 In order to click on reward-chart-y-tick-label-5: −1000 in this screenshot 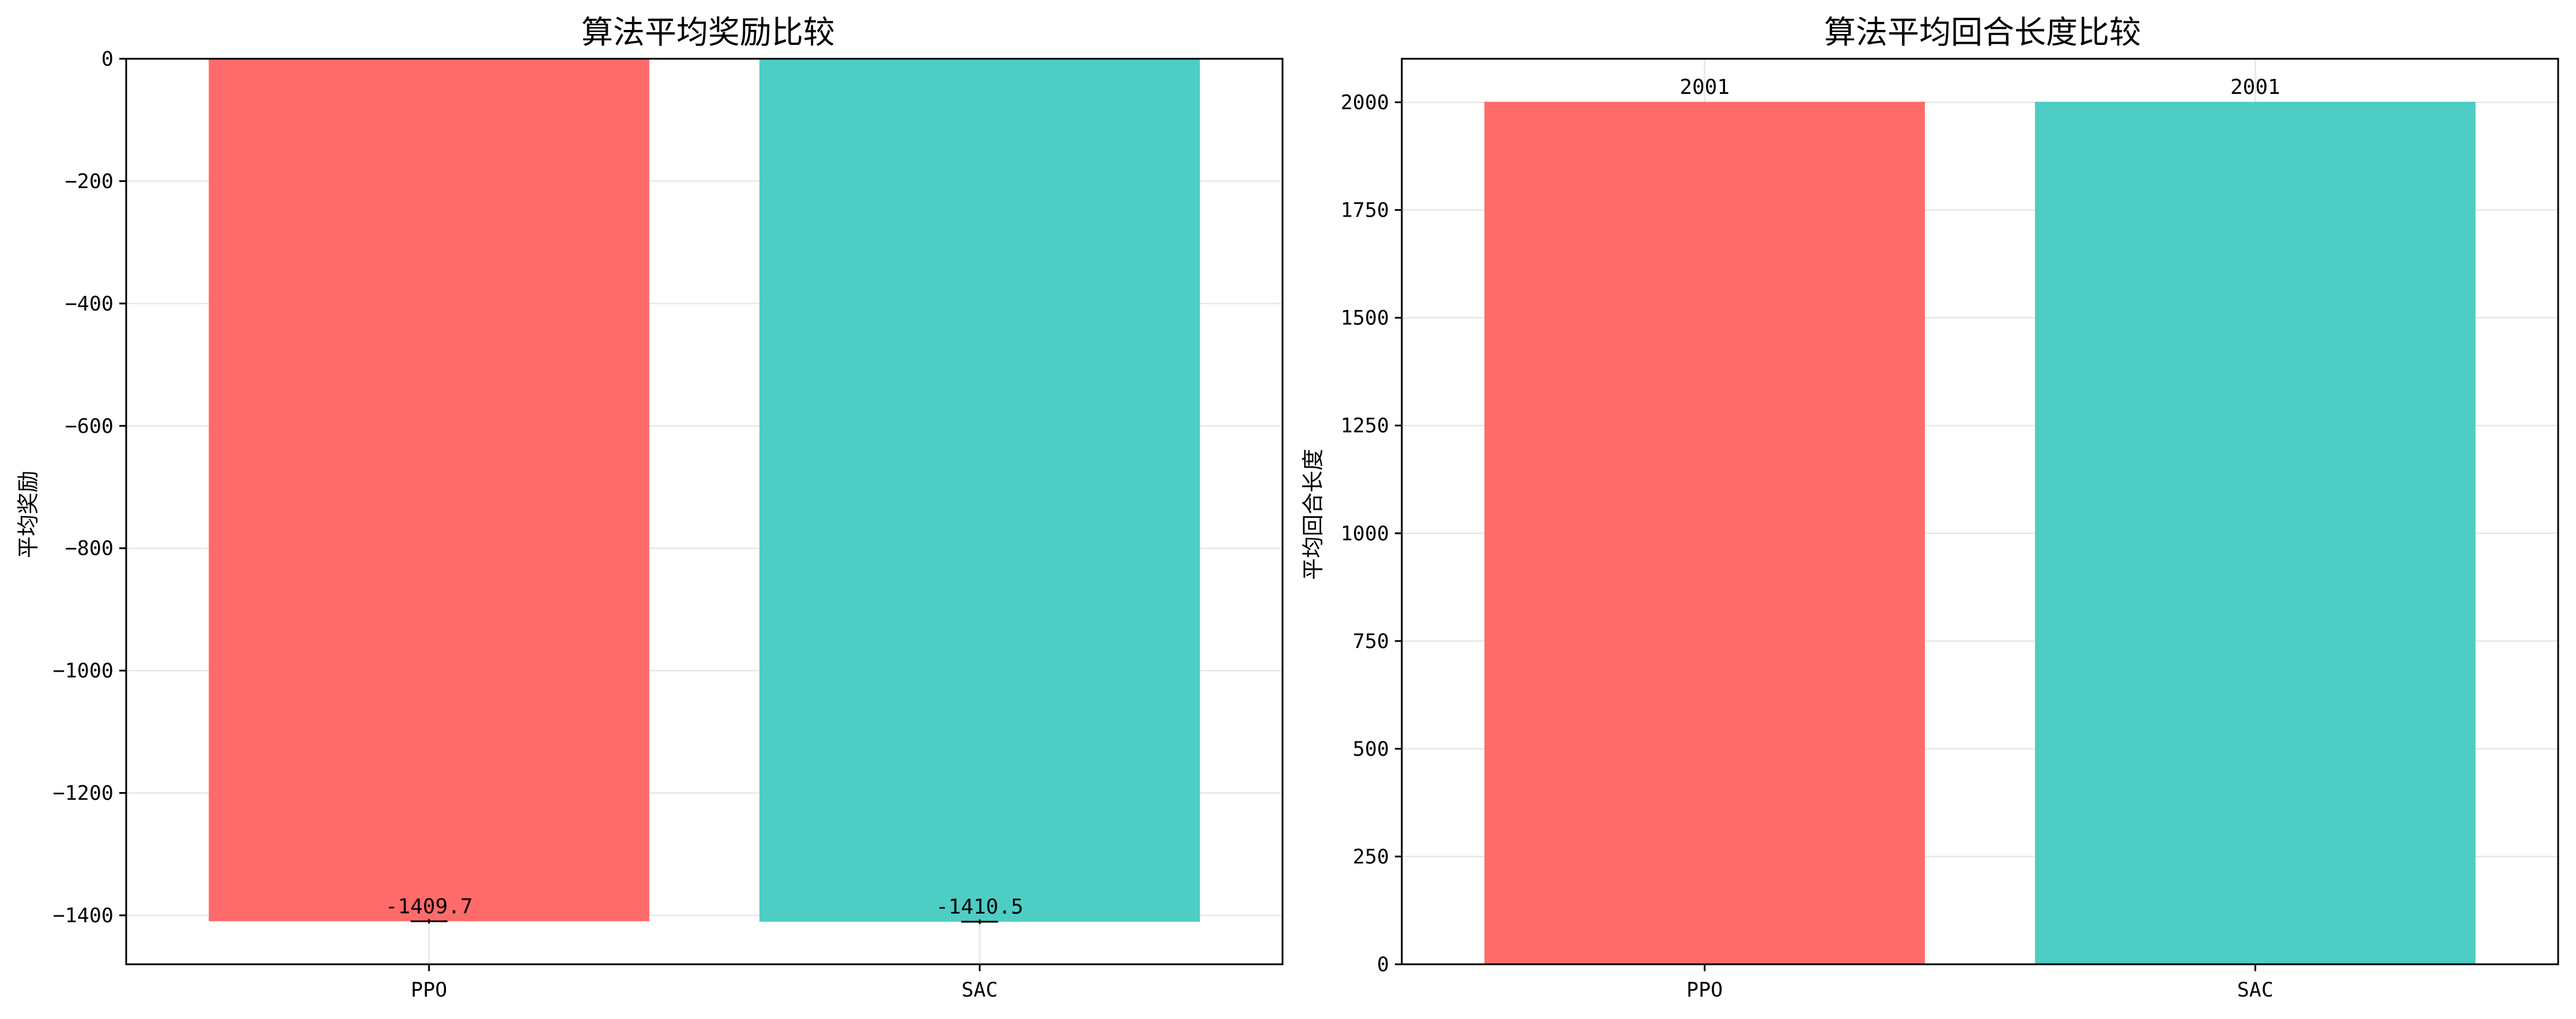, I will do `click(83, 671)`.